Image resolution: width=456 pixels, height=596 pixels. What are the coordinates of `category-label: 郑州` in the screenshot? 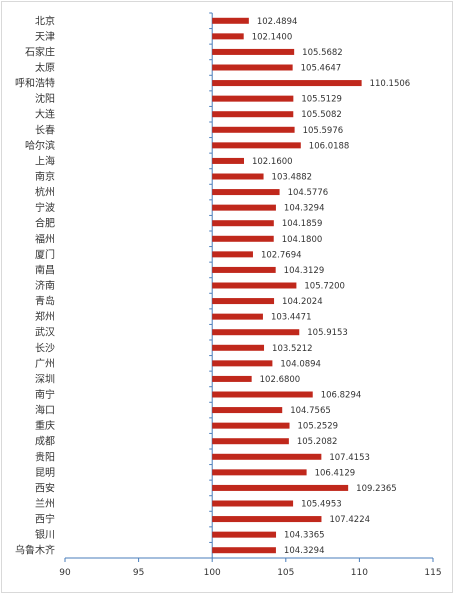 It's located at (45, 316).